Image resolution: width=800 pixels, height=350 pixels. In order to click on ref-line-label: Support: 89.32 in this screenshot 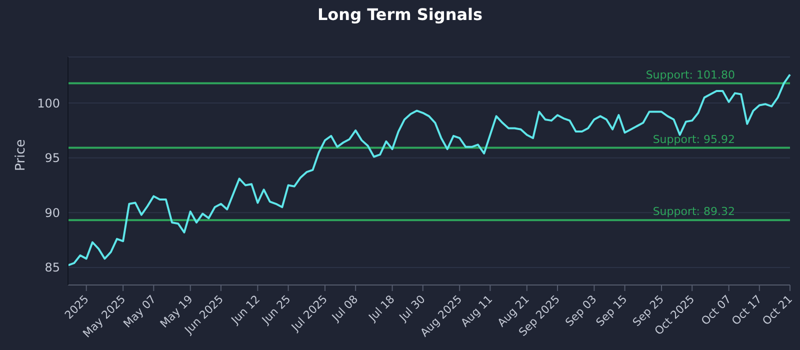, I will do `click(693, 211)`.